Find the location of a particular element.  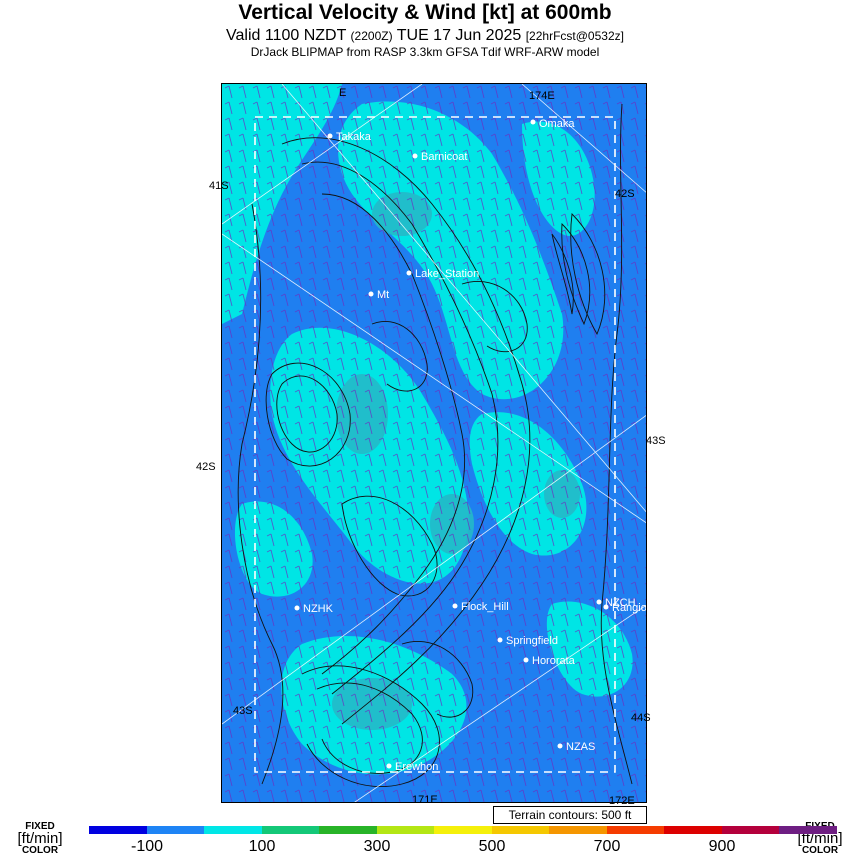

place-label-mt: Mt is located at coordinates (383, 295).